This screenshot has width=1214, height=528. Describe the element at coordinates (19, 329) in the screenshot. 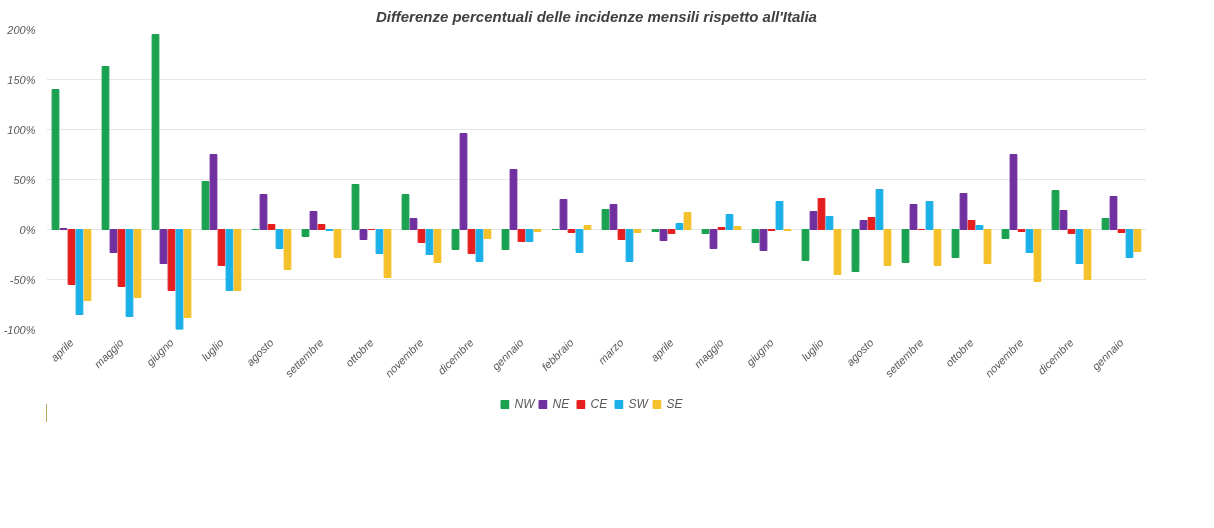

I see `y-tick-label: -100%` at that location.